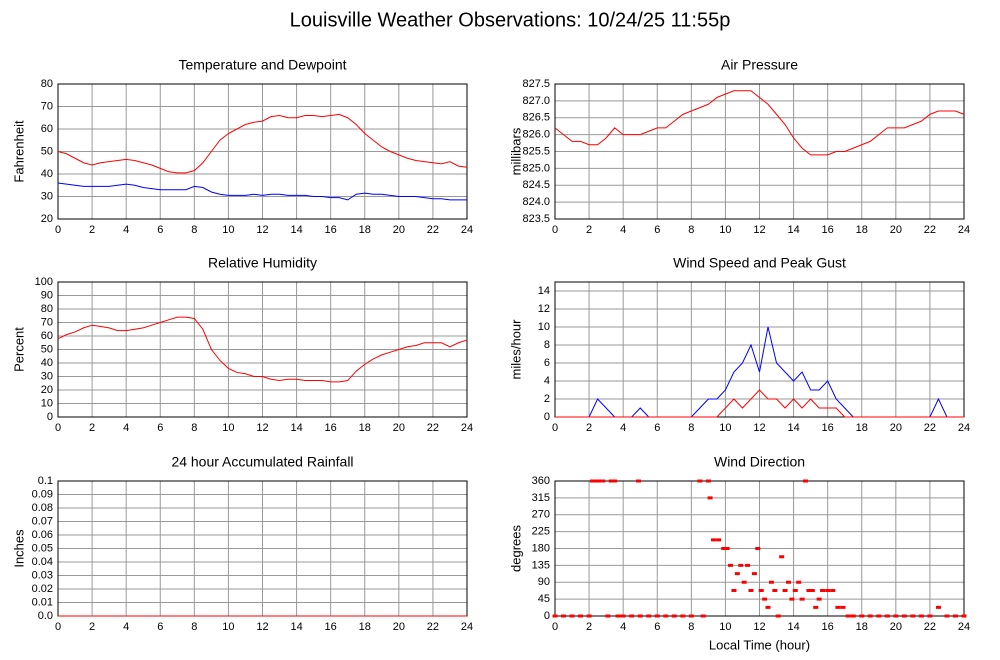  Describe the element at coordinates (42, 535) in the screenshot. I see `y-tick-label: 0.06` at that location.